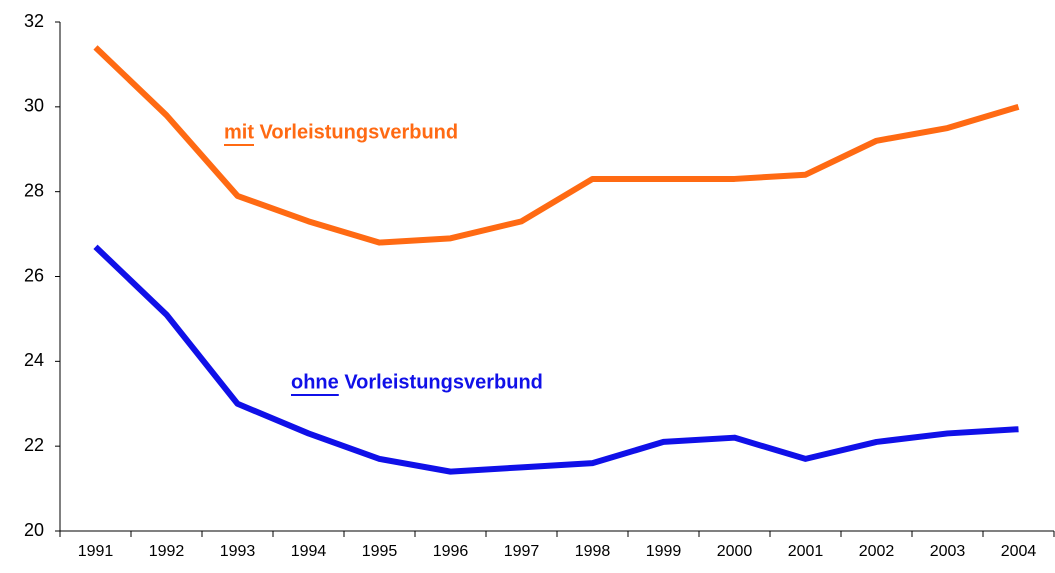 The image size is (1055, 573). I want to click on y-tick-label: 22, so click(34, 445).